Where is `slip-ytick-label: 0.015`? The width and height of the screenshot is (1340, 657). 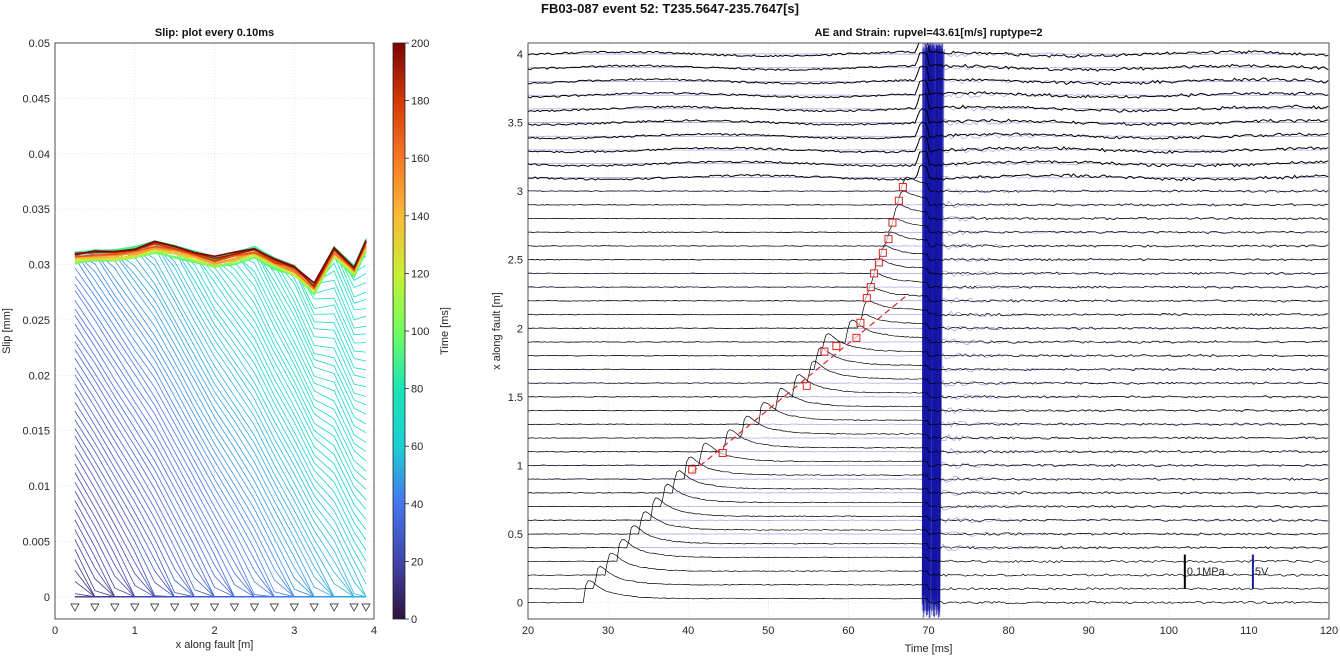
slip-ytick-label: 0.015 is located at coordinates (36, 432).